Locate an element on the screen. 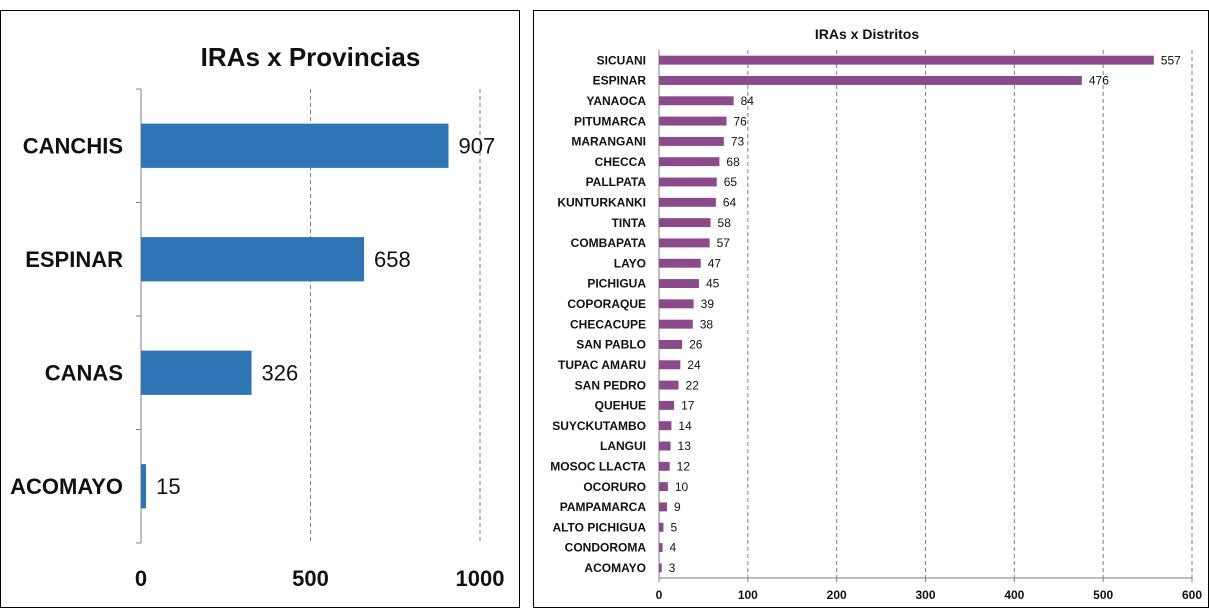 The width and height of the screenshot is (1209, 608). bar-pichigua is located at coordinates (679, 284).